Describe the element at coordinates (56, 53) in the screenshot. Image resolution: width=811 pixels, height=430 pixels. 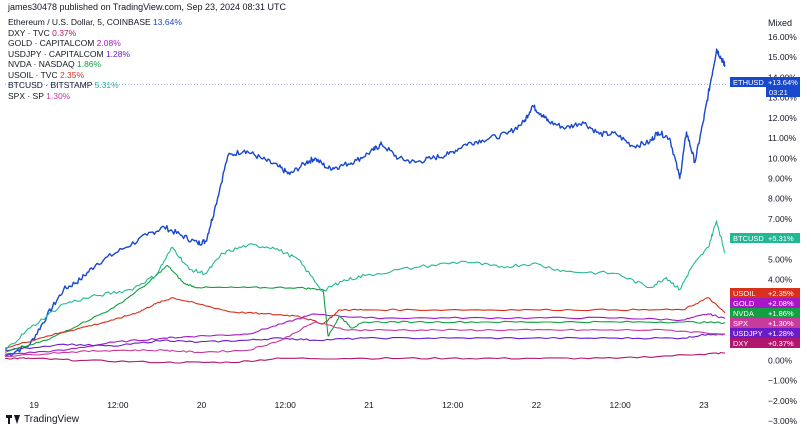
I see `legend-symbol: USDJPY · CAPITALCOM` at that location.